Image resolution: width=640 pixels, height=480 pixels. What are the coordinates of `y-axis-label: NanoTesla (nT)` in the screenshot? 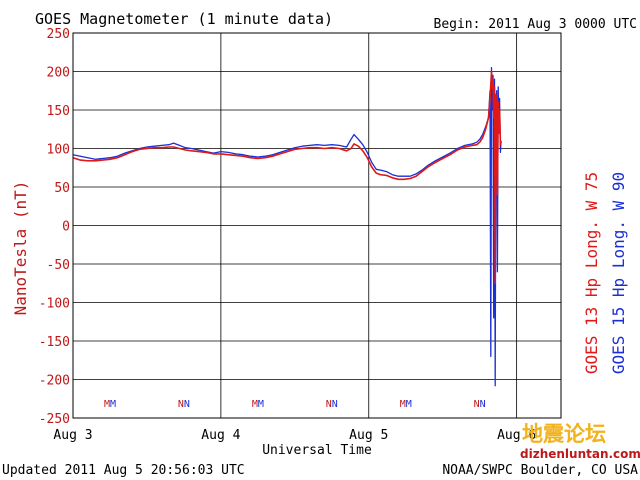 It's located at (20, 248).